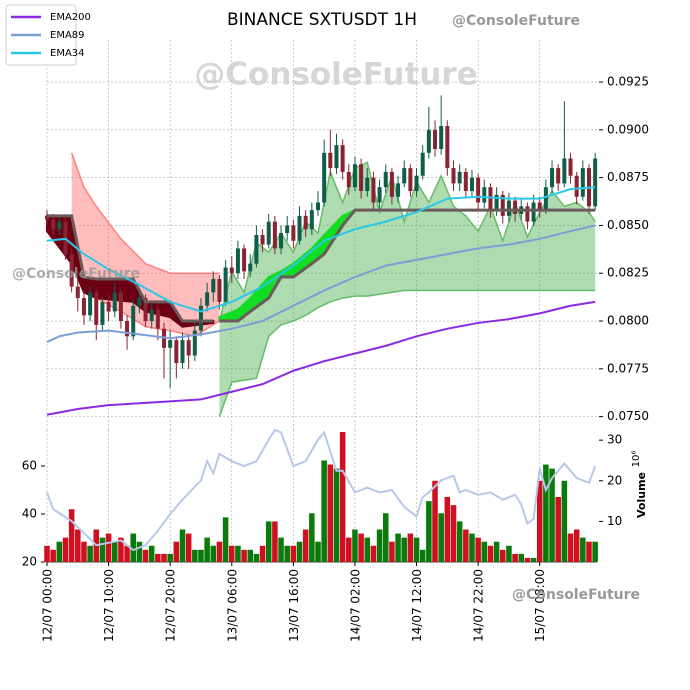 Image resolution: width=690 pixels, height=690 pixels. Describe the element at coordinates (48, 35) in the screenshot. I see `legend: EMA200 EMA89 EMA34` at that location.